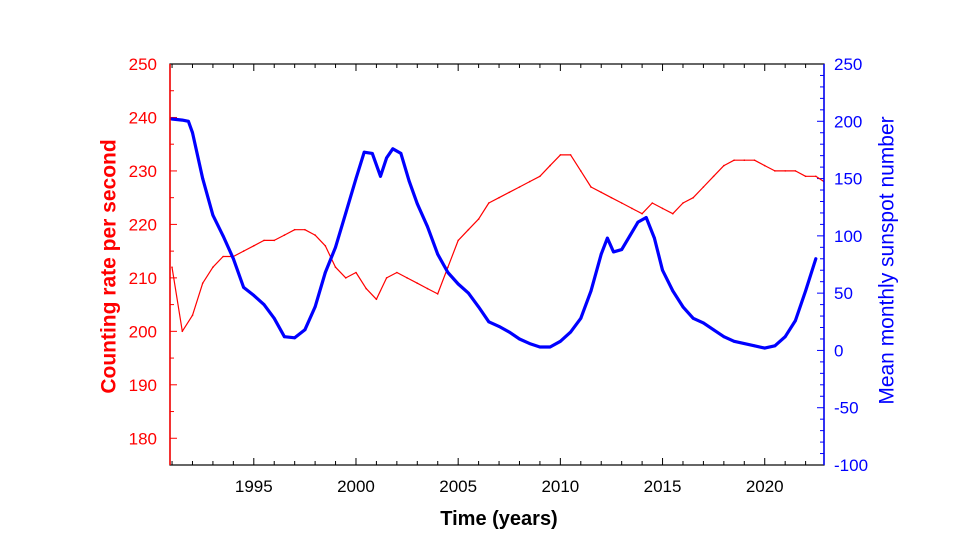  I want to click on right-tick-label: 100, so click(848, 236).